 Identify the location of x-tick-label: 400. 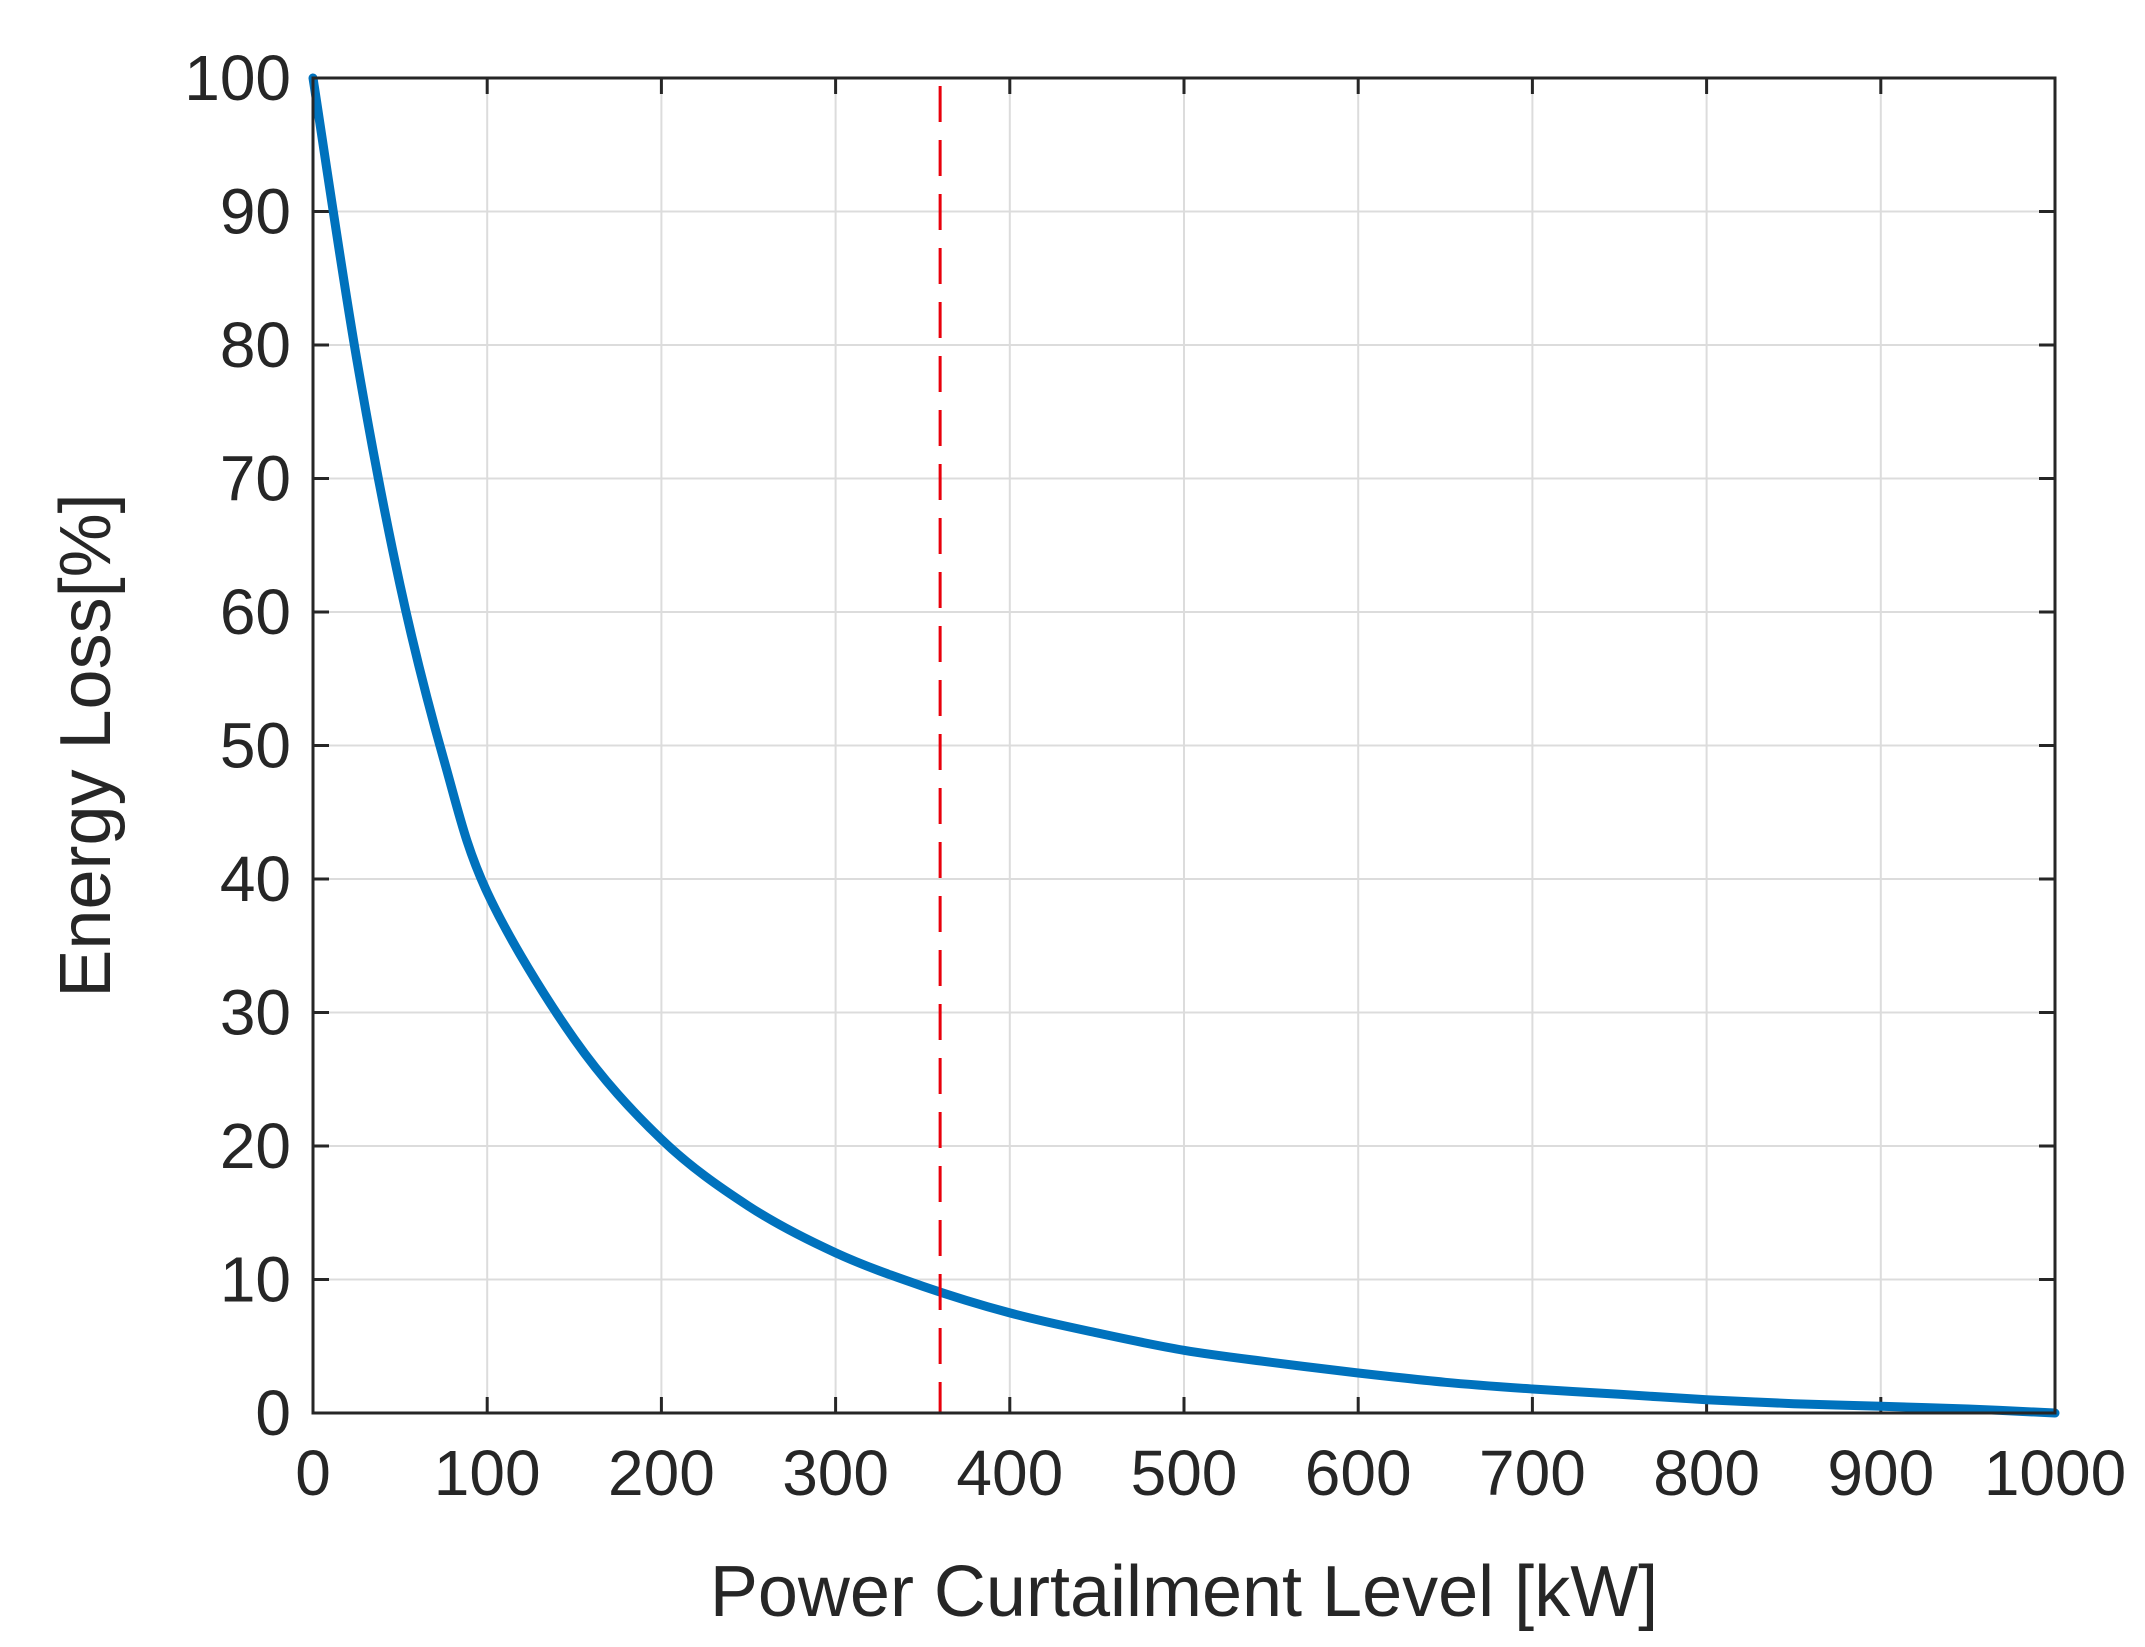
(1009, 1473).